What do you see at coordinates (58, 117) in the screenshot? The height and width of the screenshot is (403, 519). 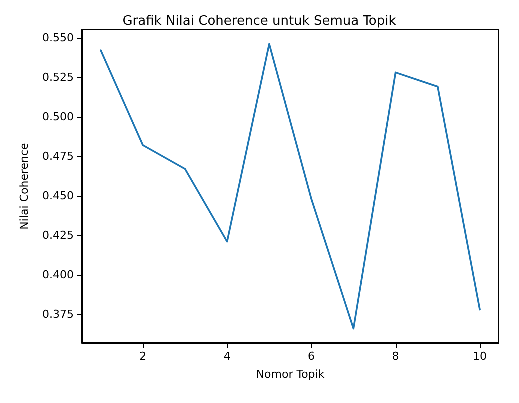 I see `y-tick-label: 0.500` at bounding box center [58, 117].